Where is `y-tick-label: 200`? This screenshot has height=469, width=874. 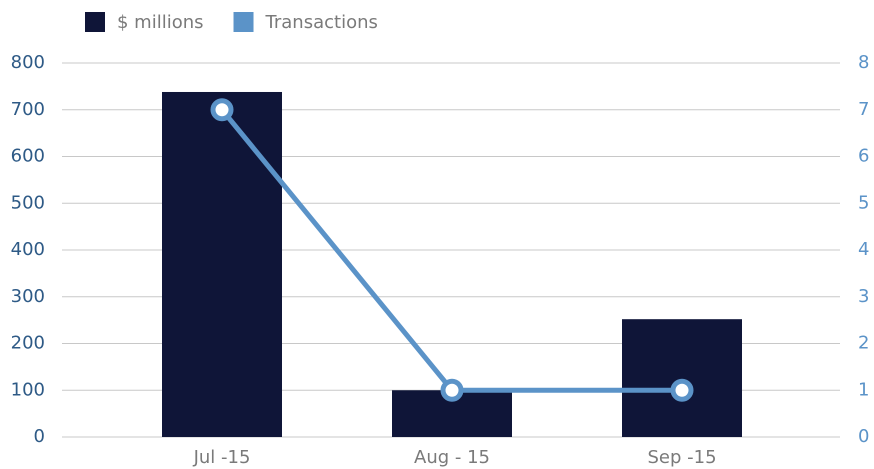
y-tick-label: 200 is located at coordinates (28, 343).